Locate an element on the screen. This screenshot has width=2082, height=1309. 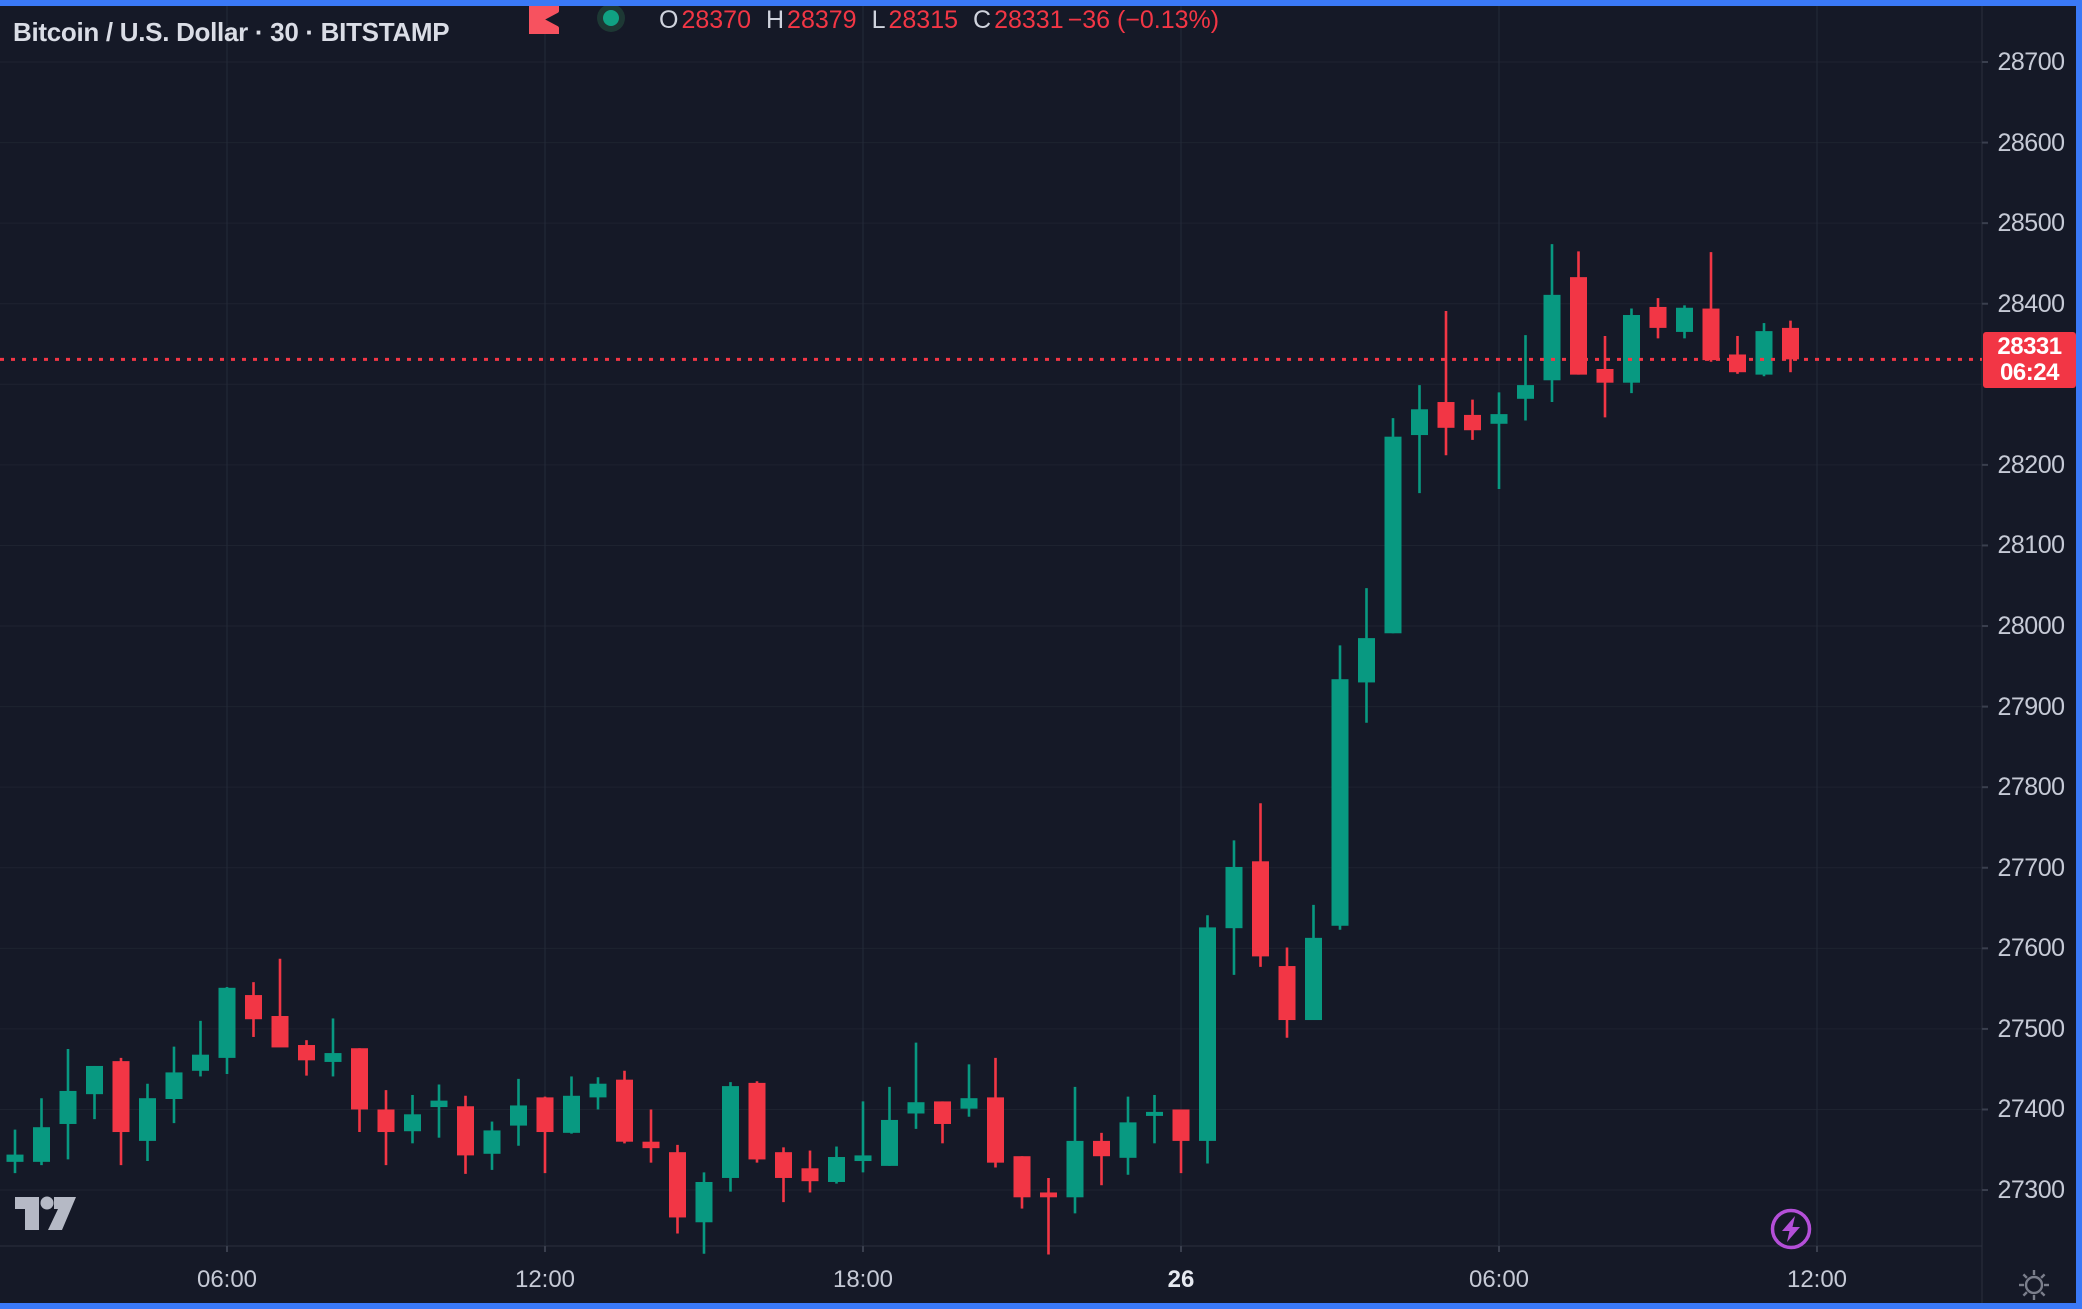
open-value: 28370 is located at coordinates (716, 19).